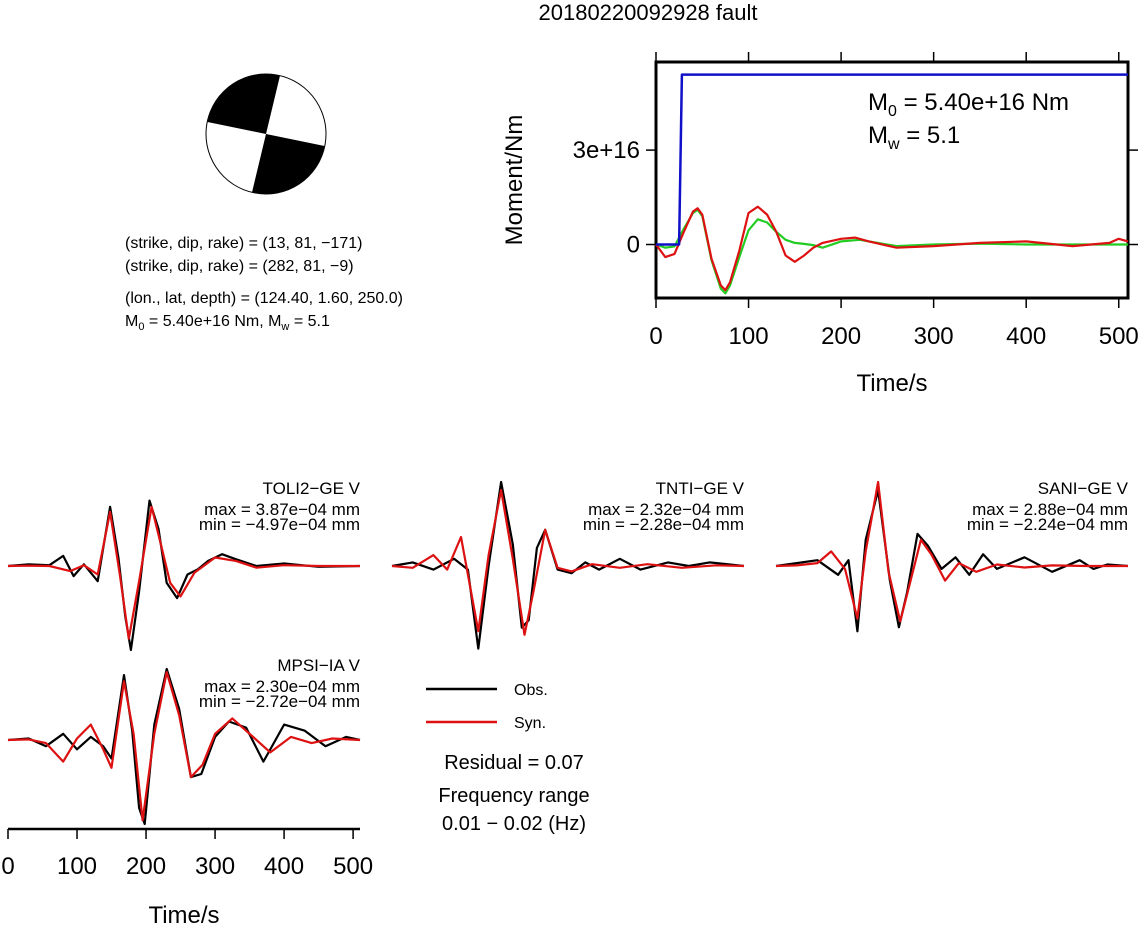 Image resolution: width=1143 pixels, height=927 pixels. Describe the element at coordinates (892, 159) in the screenshot. I see `moment-series-cumulative` at that location.